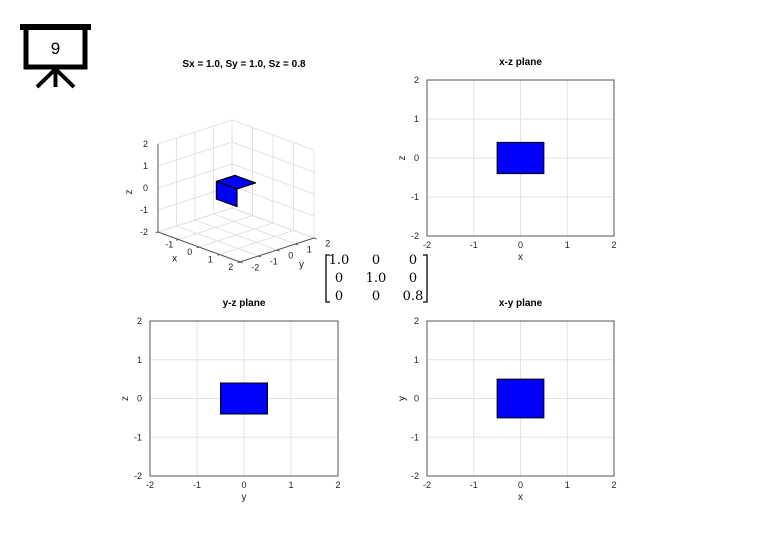  I want to click on presentation-board-icon: 9, so click(55, 56).